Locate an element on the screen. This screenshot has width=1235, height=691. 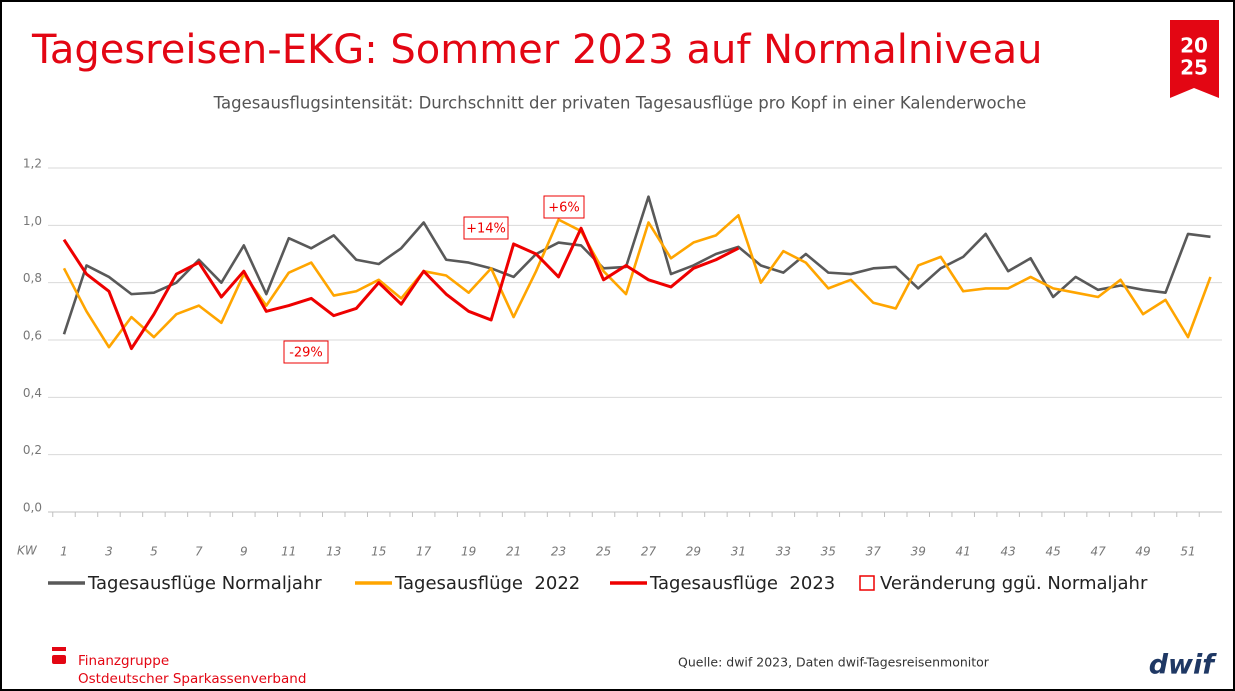
y-tick-label: 0,8 is located at coordinates (32, 278).